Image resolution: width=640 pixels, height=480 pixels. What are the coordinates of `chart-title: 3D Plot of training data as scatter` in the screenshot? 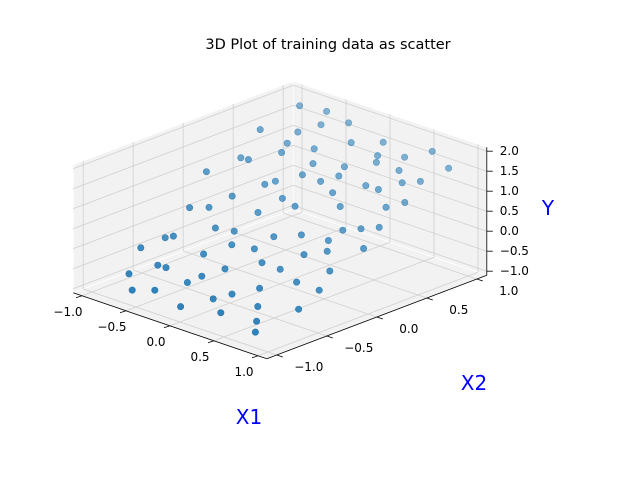 It's located at (327, 45).